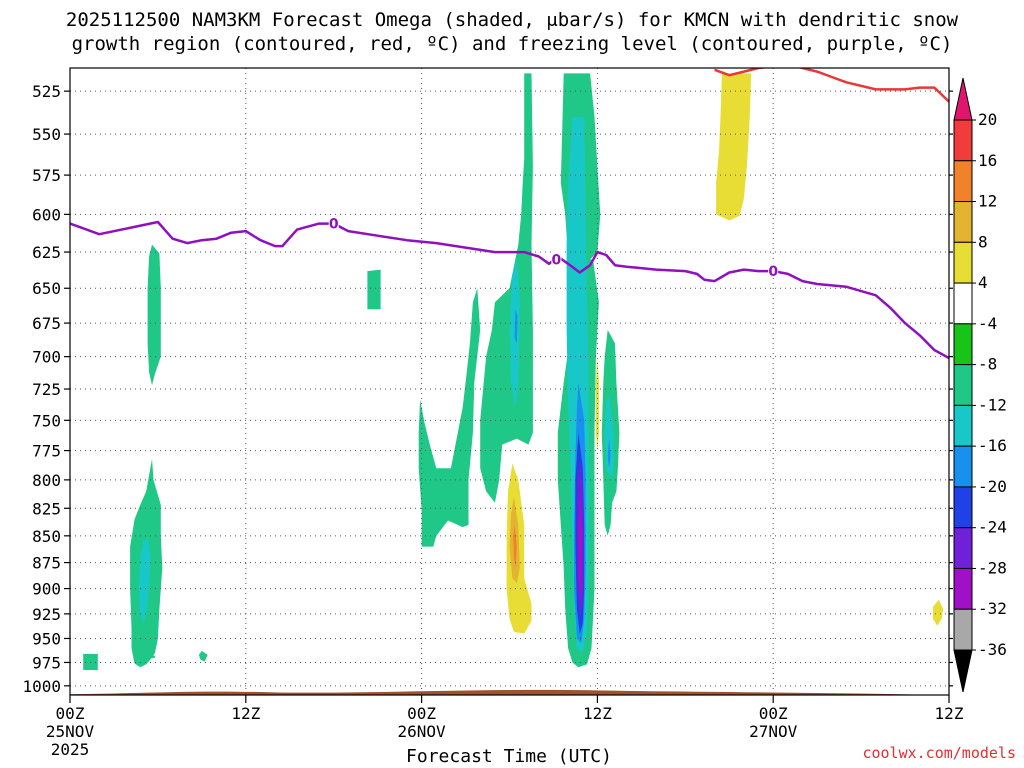  Describe the element at coordinates (46, 638) in the screenshot. I see `y-tick-label: 950` at that location.